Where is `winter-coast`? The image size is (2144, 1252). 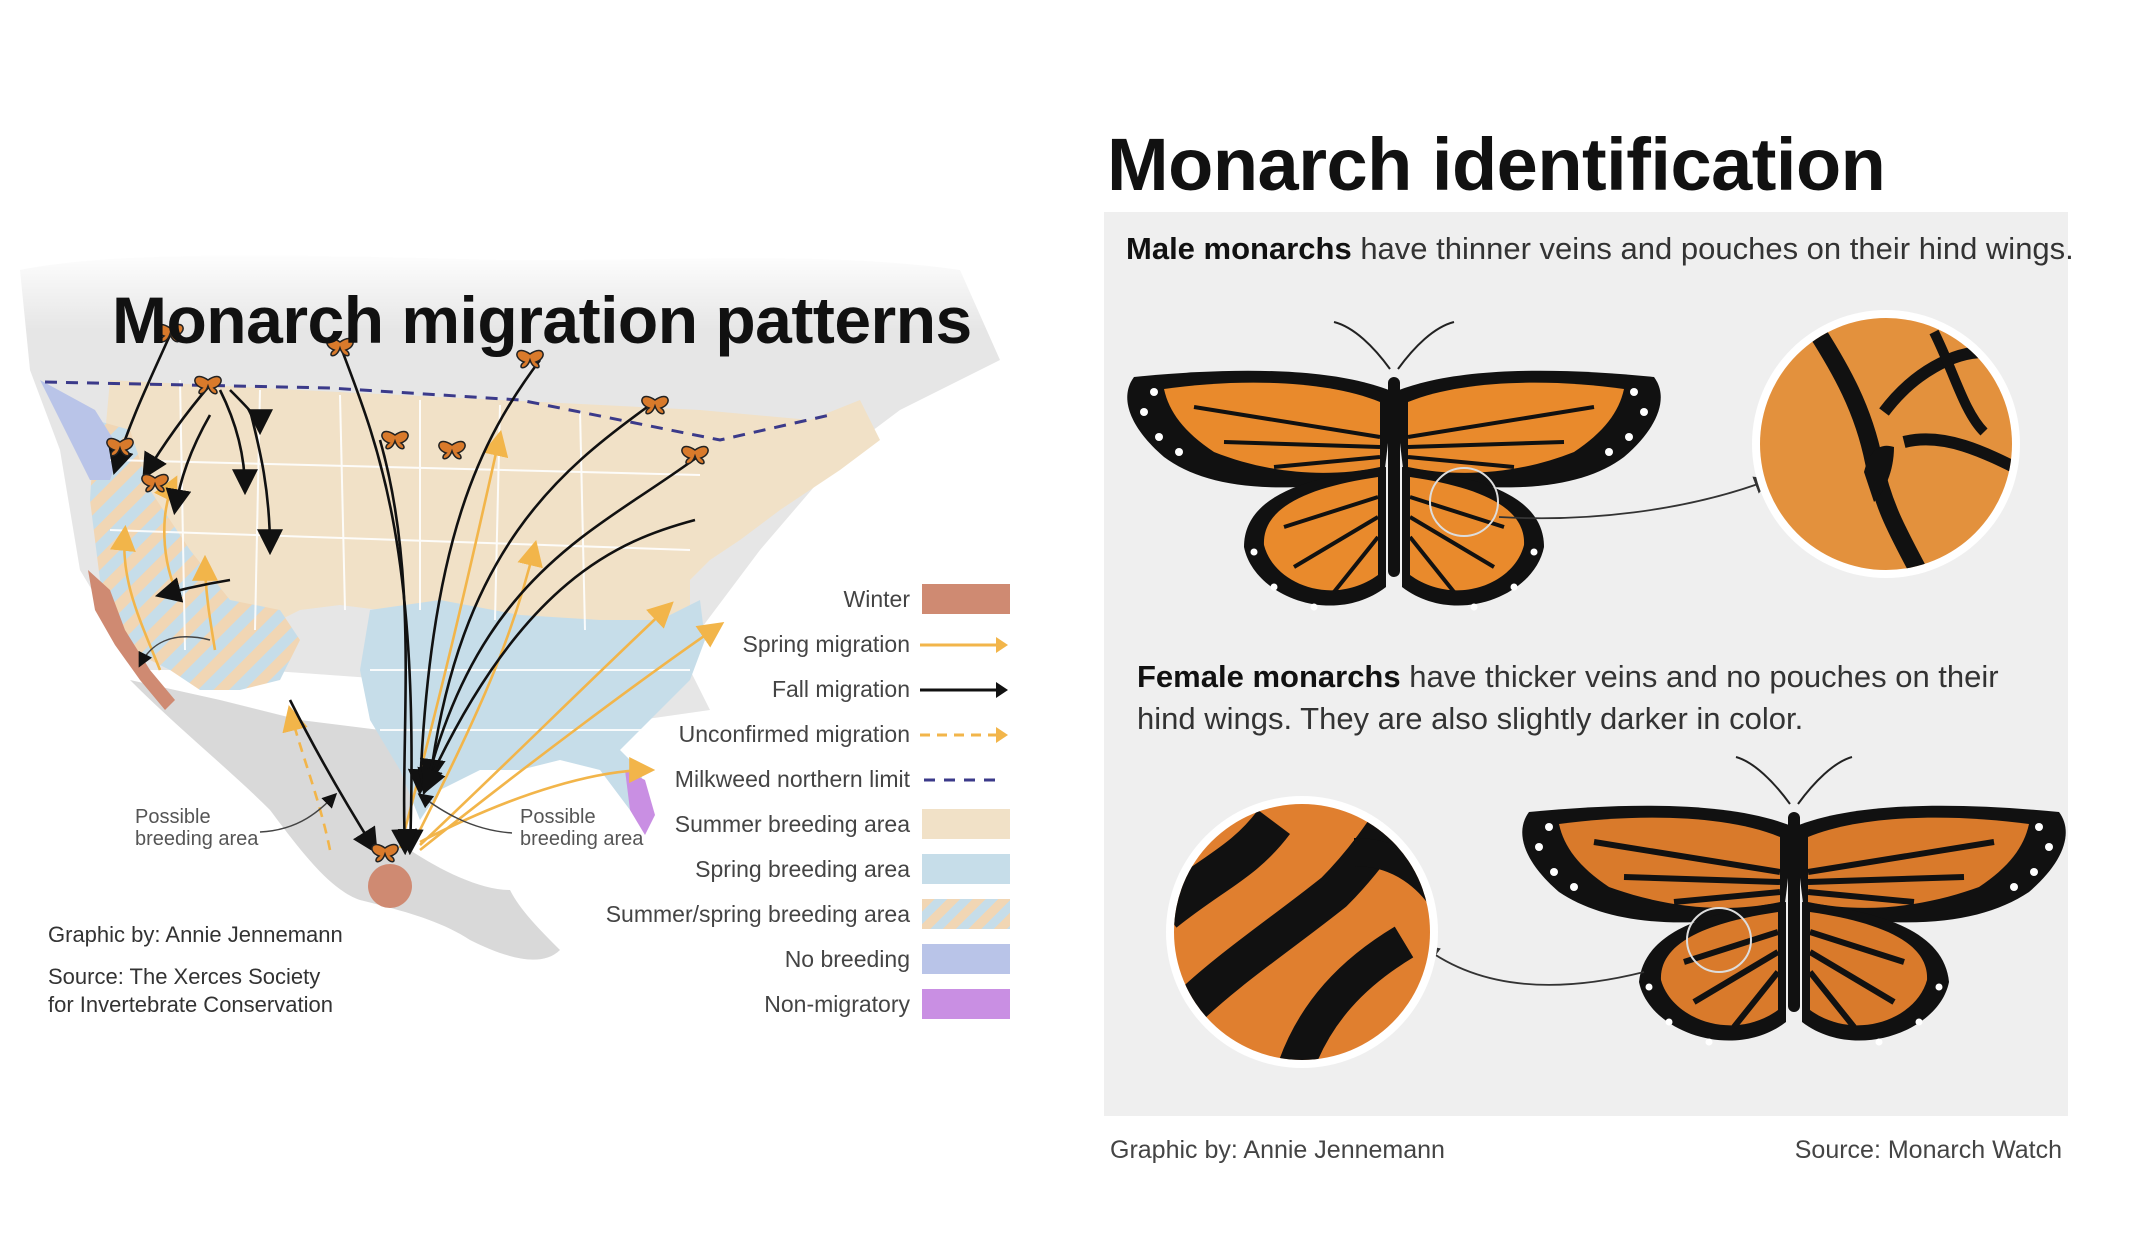
winter-coast is located at coordinates (131, 640).